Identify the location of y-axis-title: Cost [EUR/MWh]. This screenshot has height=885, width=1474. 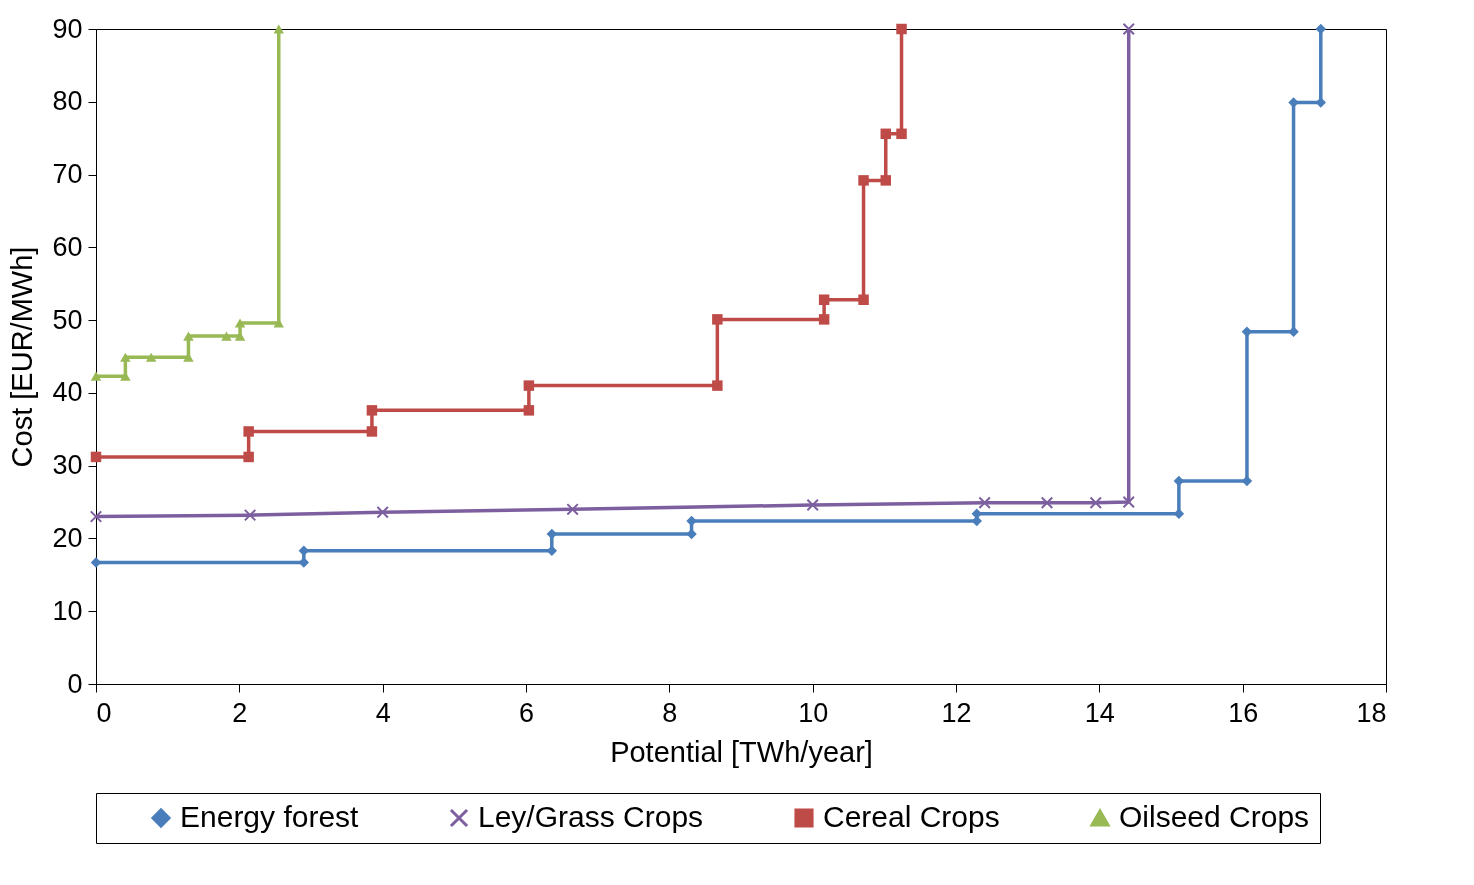
(22, 357).